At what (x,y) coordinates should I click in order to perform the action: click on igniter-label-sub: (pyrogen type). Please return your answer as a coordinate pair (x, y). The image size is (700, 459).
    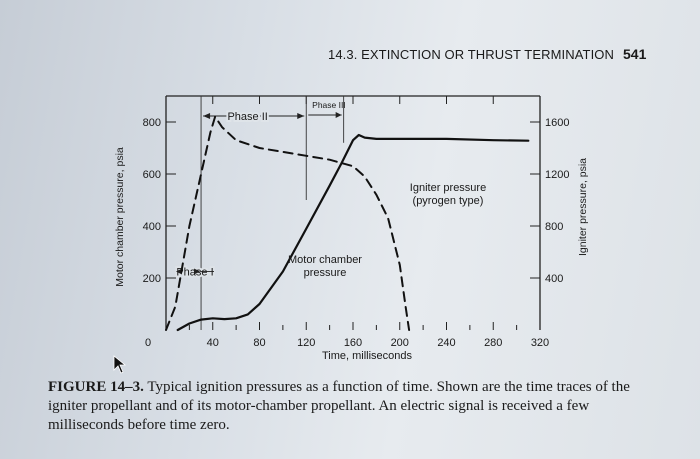
    Looking at the image, I should click on (448, 201).